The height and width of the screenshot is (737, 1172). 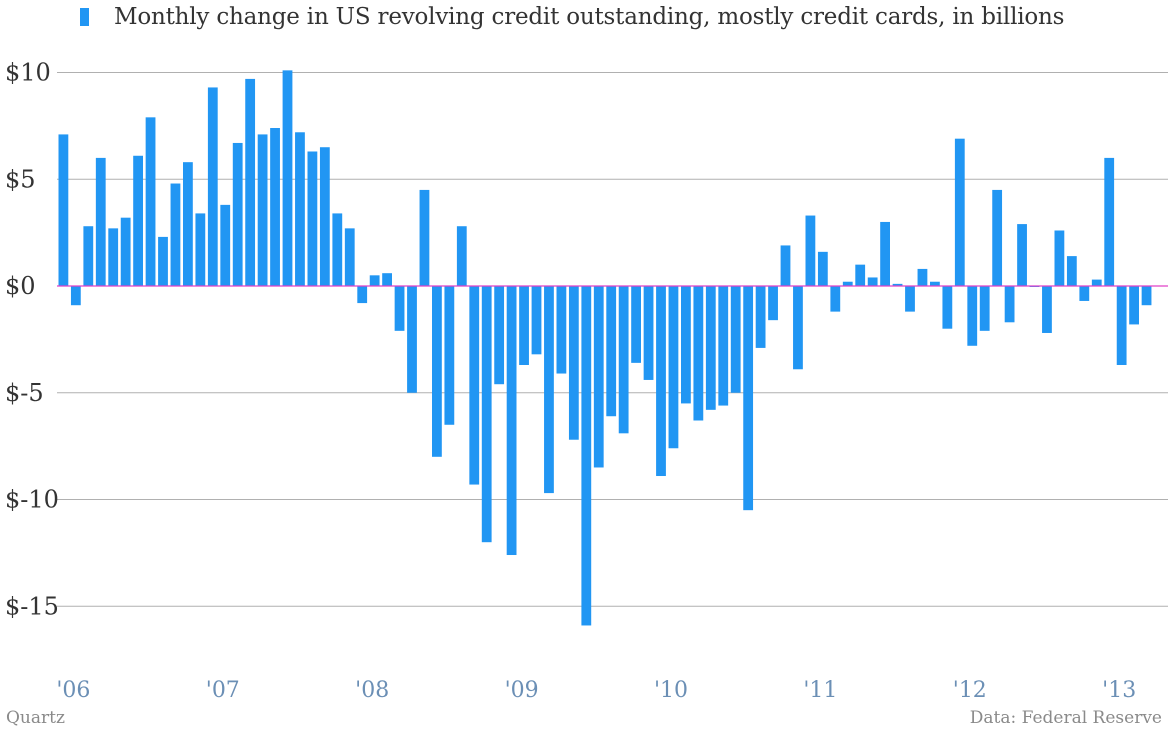 I want to click on x-tick-label: '13, so click(x=1119, y=690).